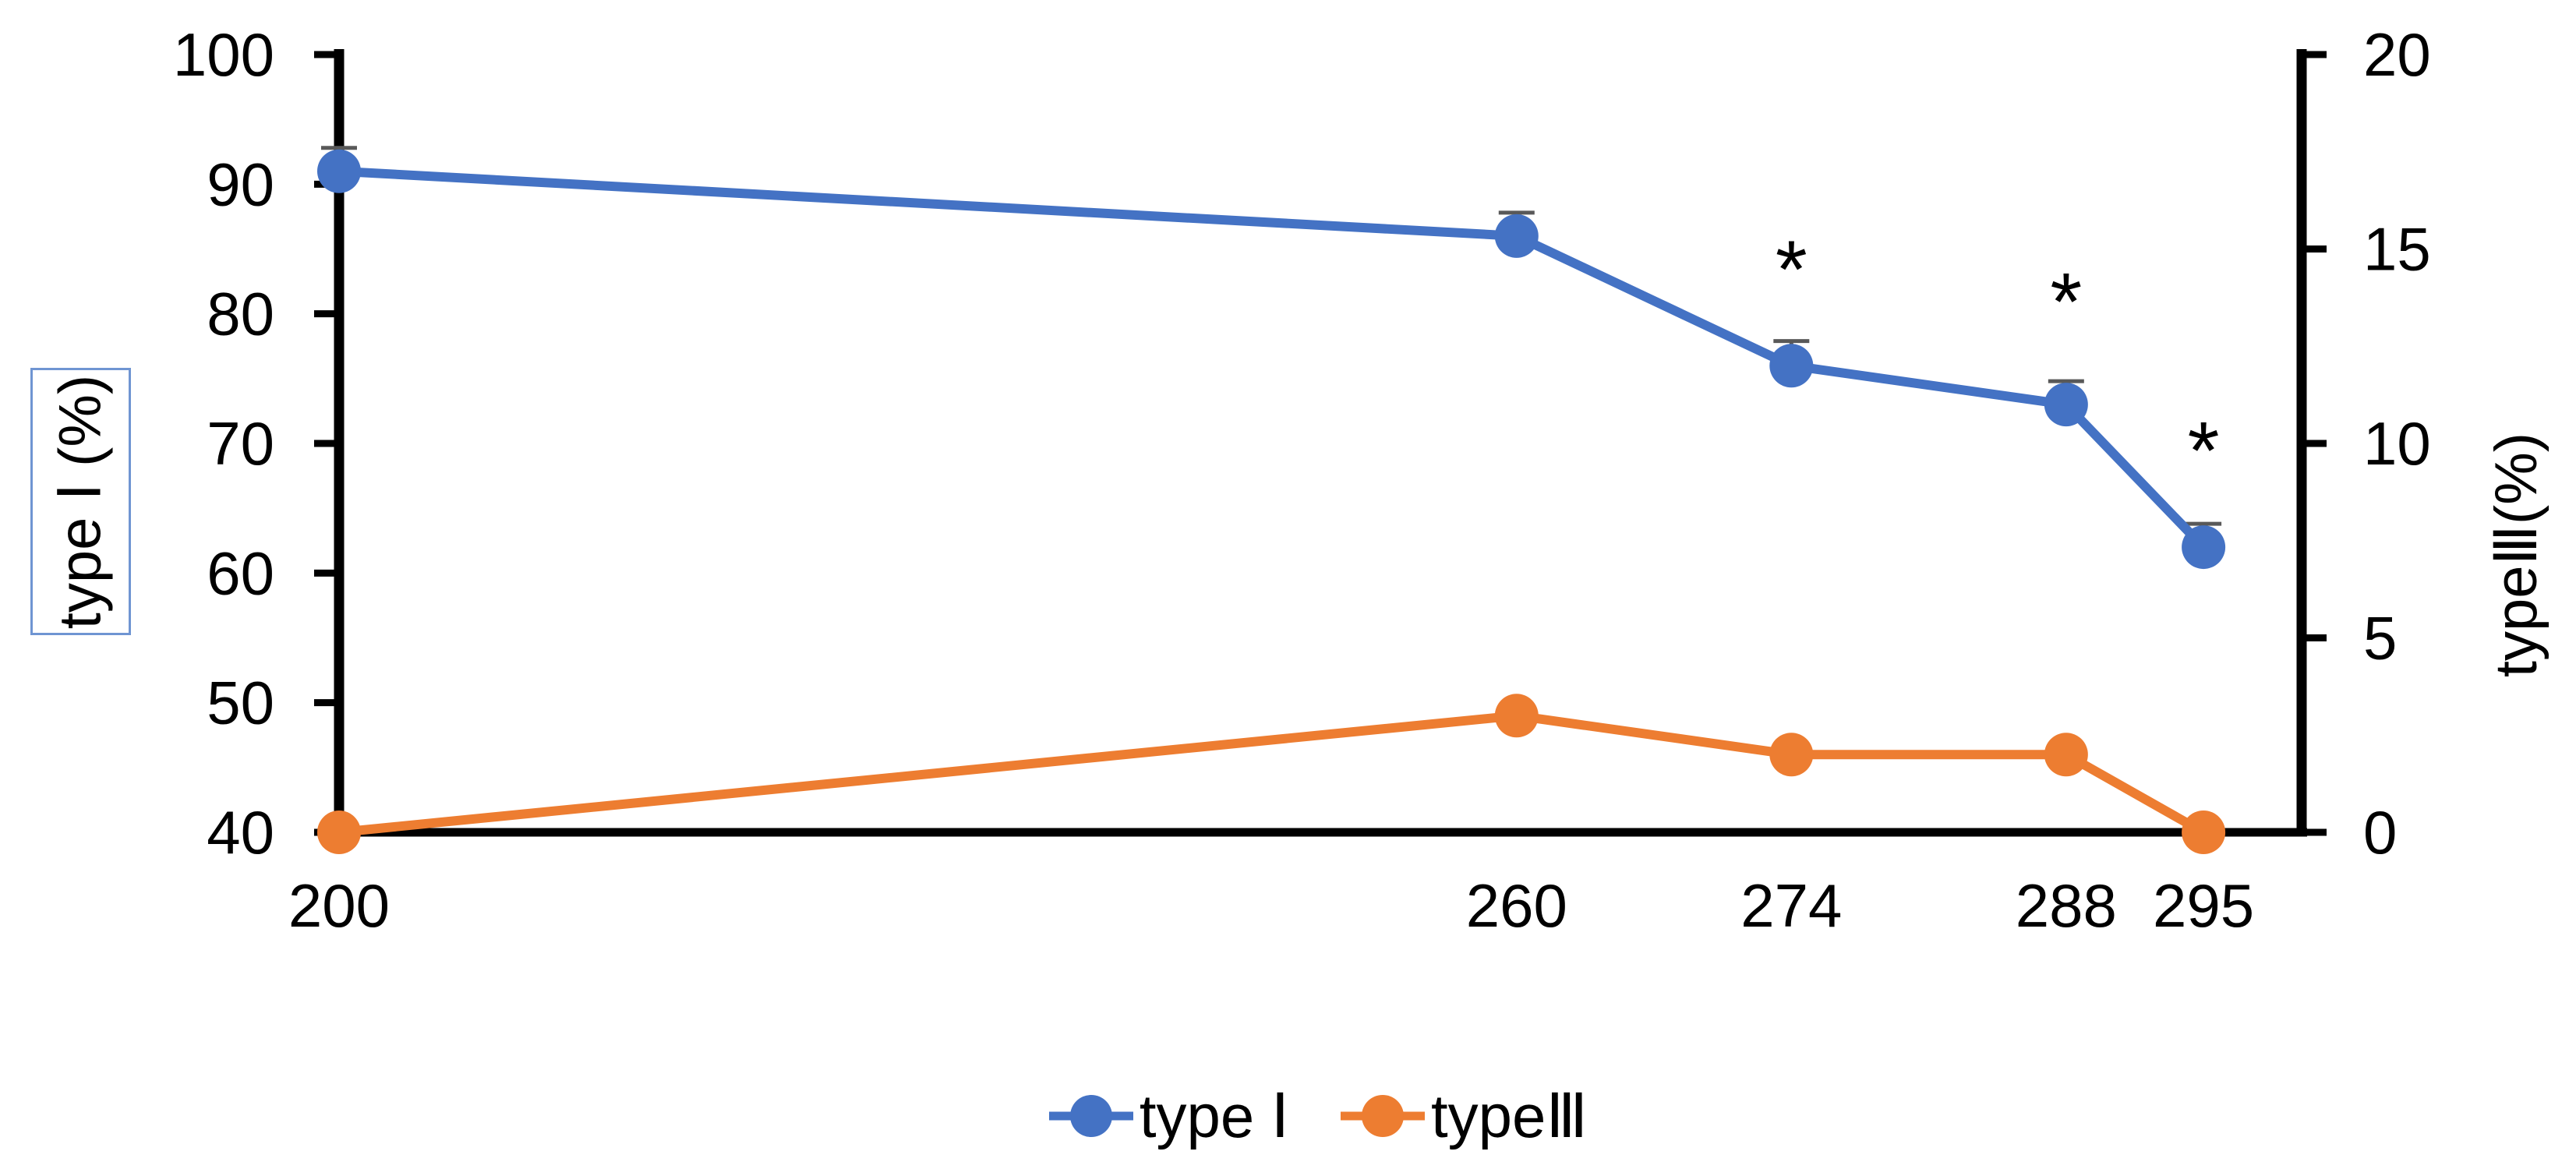  Describe the element at coordinates (1090, 1116) in the screenshot. I see `legend-marker-type-i-icon` at that location.